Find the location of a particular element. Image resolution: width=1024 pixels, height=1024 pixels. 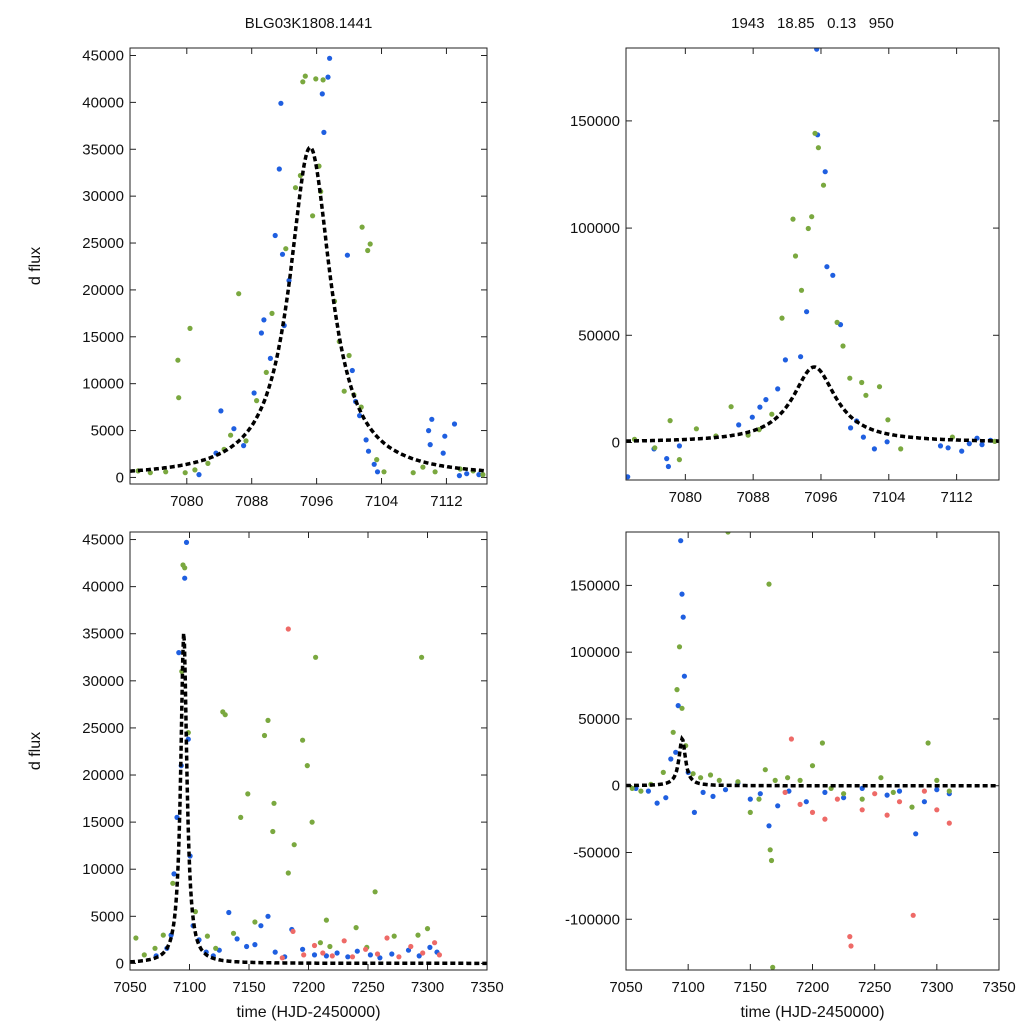

x-tick-label: 7080 is located at coordinates (186, 501).